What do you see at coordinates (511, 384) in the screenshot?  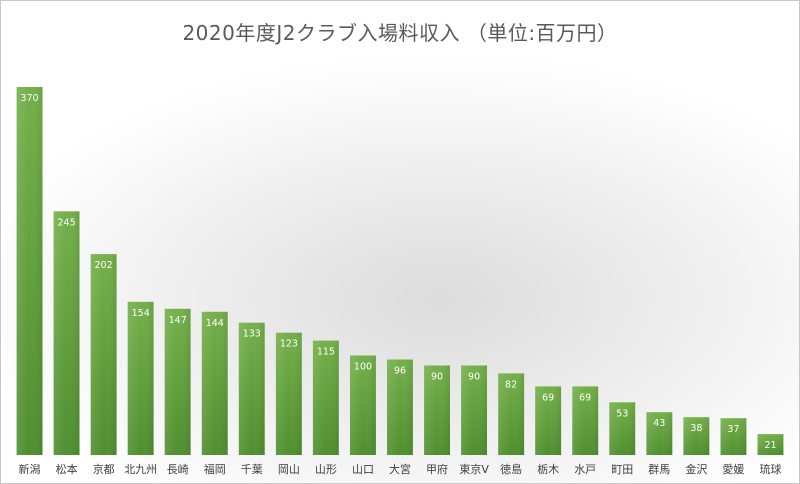 I see `value-label-徳島: 82` at bounding box center [511, 384].